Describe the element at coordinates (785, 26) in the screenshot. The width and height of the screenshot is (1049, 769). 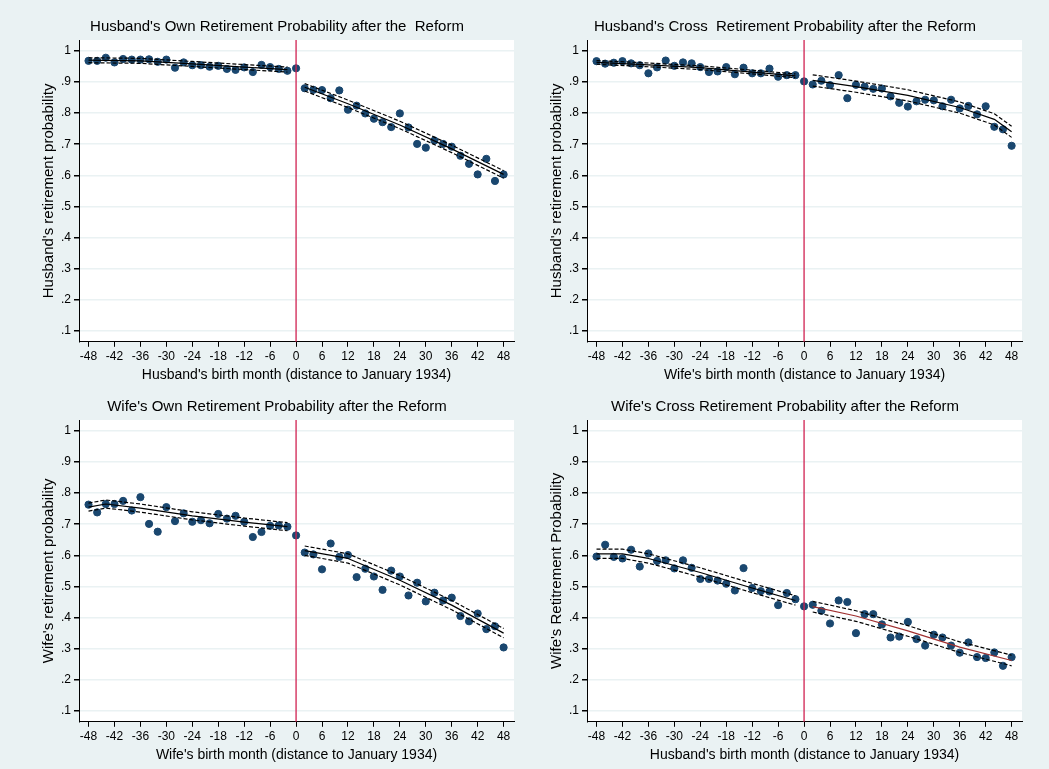
I see `chart-title: Husband's Cross Retirement Probability after the Reform` at that location.